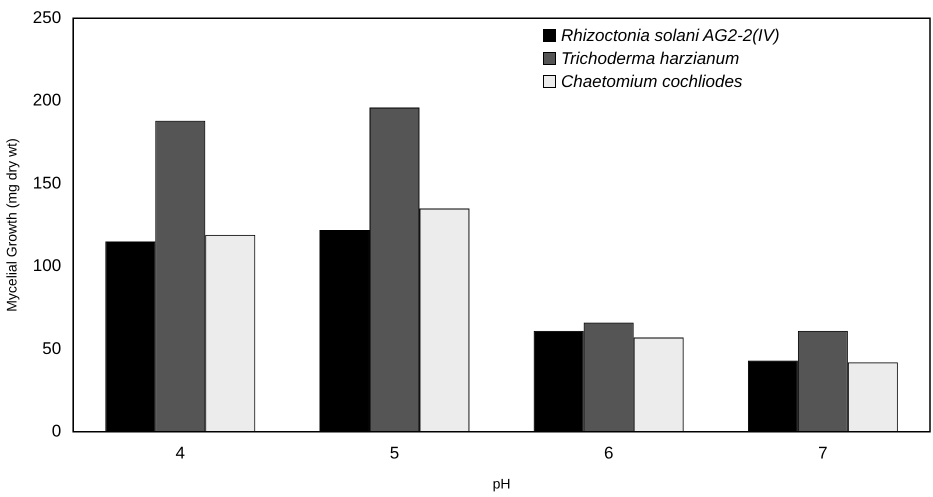  What do you see at coordinates (501, 483) in the screenshot?
I see `x-axis-title: pH` at bounding box center [501, 483].